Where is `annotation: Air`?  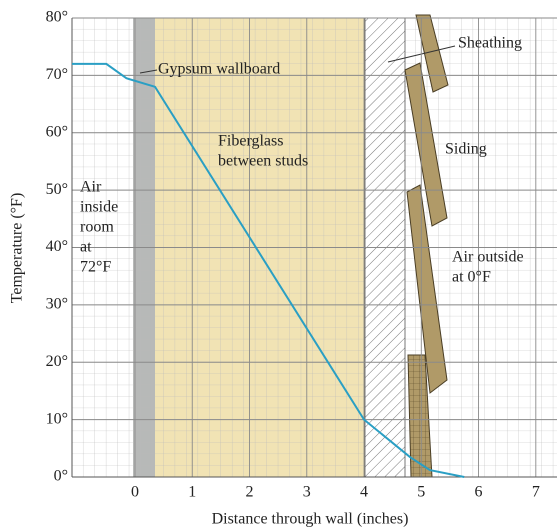
annotation: Air is located at coordinates (91, 187).